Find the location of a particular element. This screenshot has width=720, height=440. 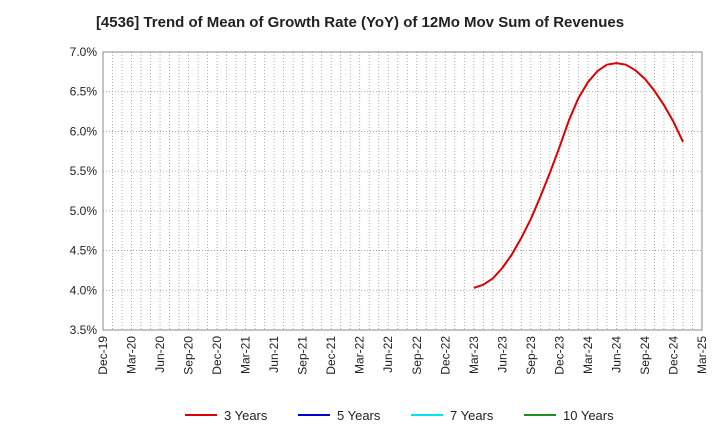

legend: 3 Years 5 Years 7 Years 10 Years is located at coordinates (399, 415).